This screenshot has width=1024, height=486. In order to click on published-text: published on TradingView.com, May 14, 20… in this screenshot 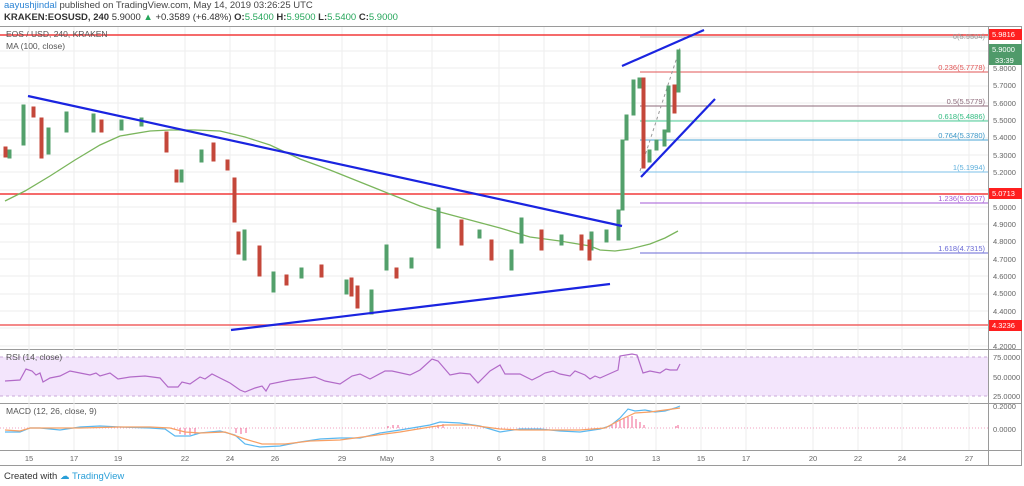, I will do `click(186, 5)`.